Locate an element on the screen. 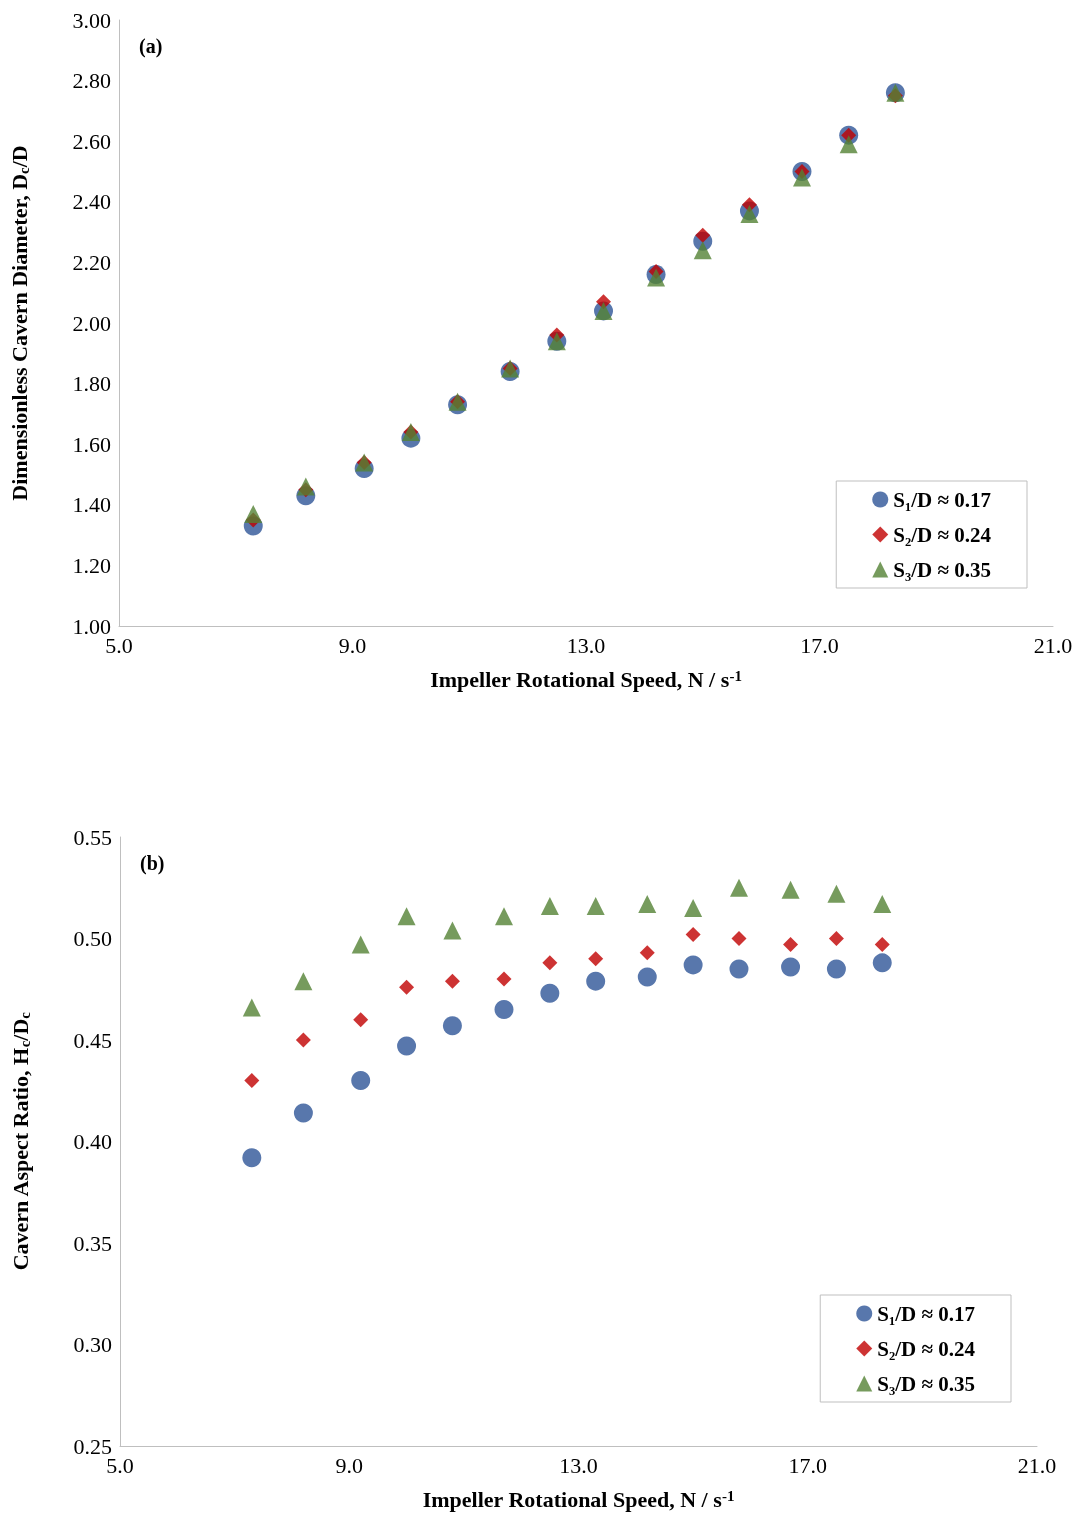 The image size is (1085, 1537). y-tick-label: 0.50 is located at coordinates (92, 938).